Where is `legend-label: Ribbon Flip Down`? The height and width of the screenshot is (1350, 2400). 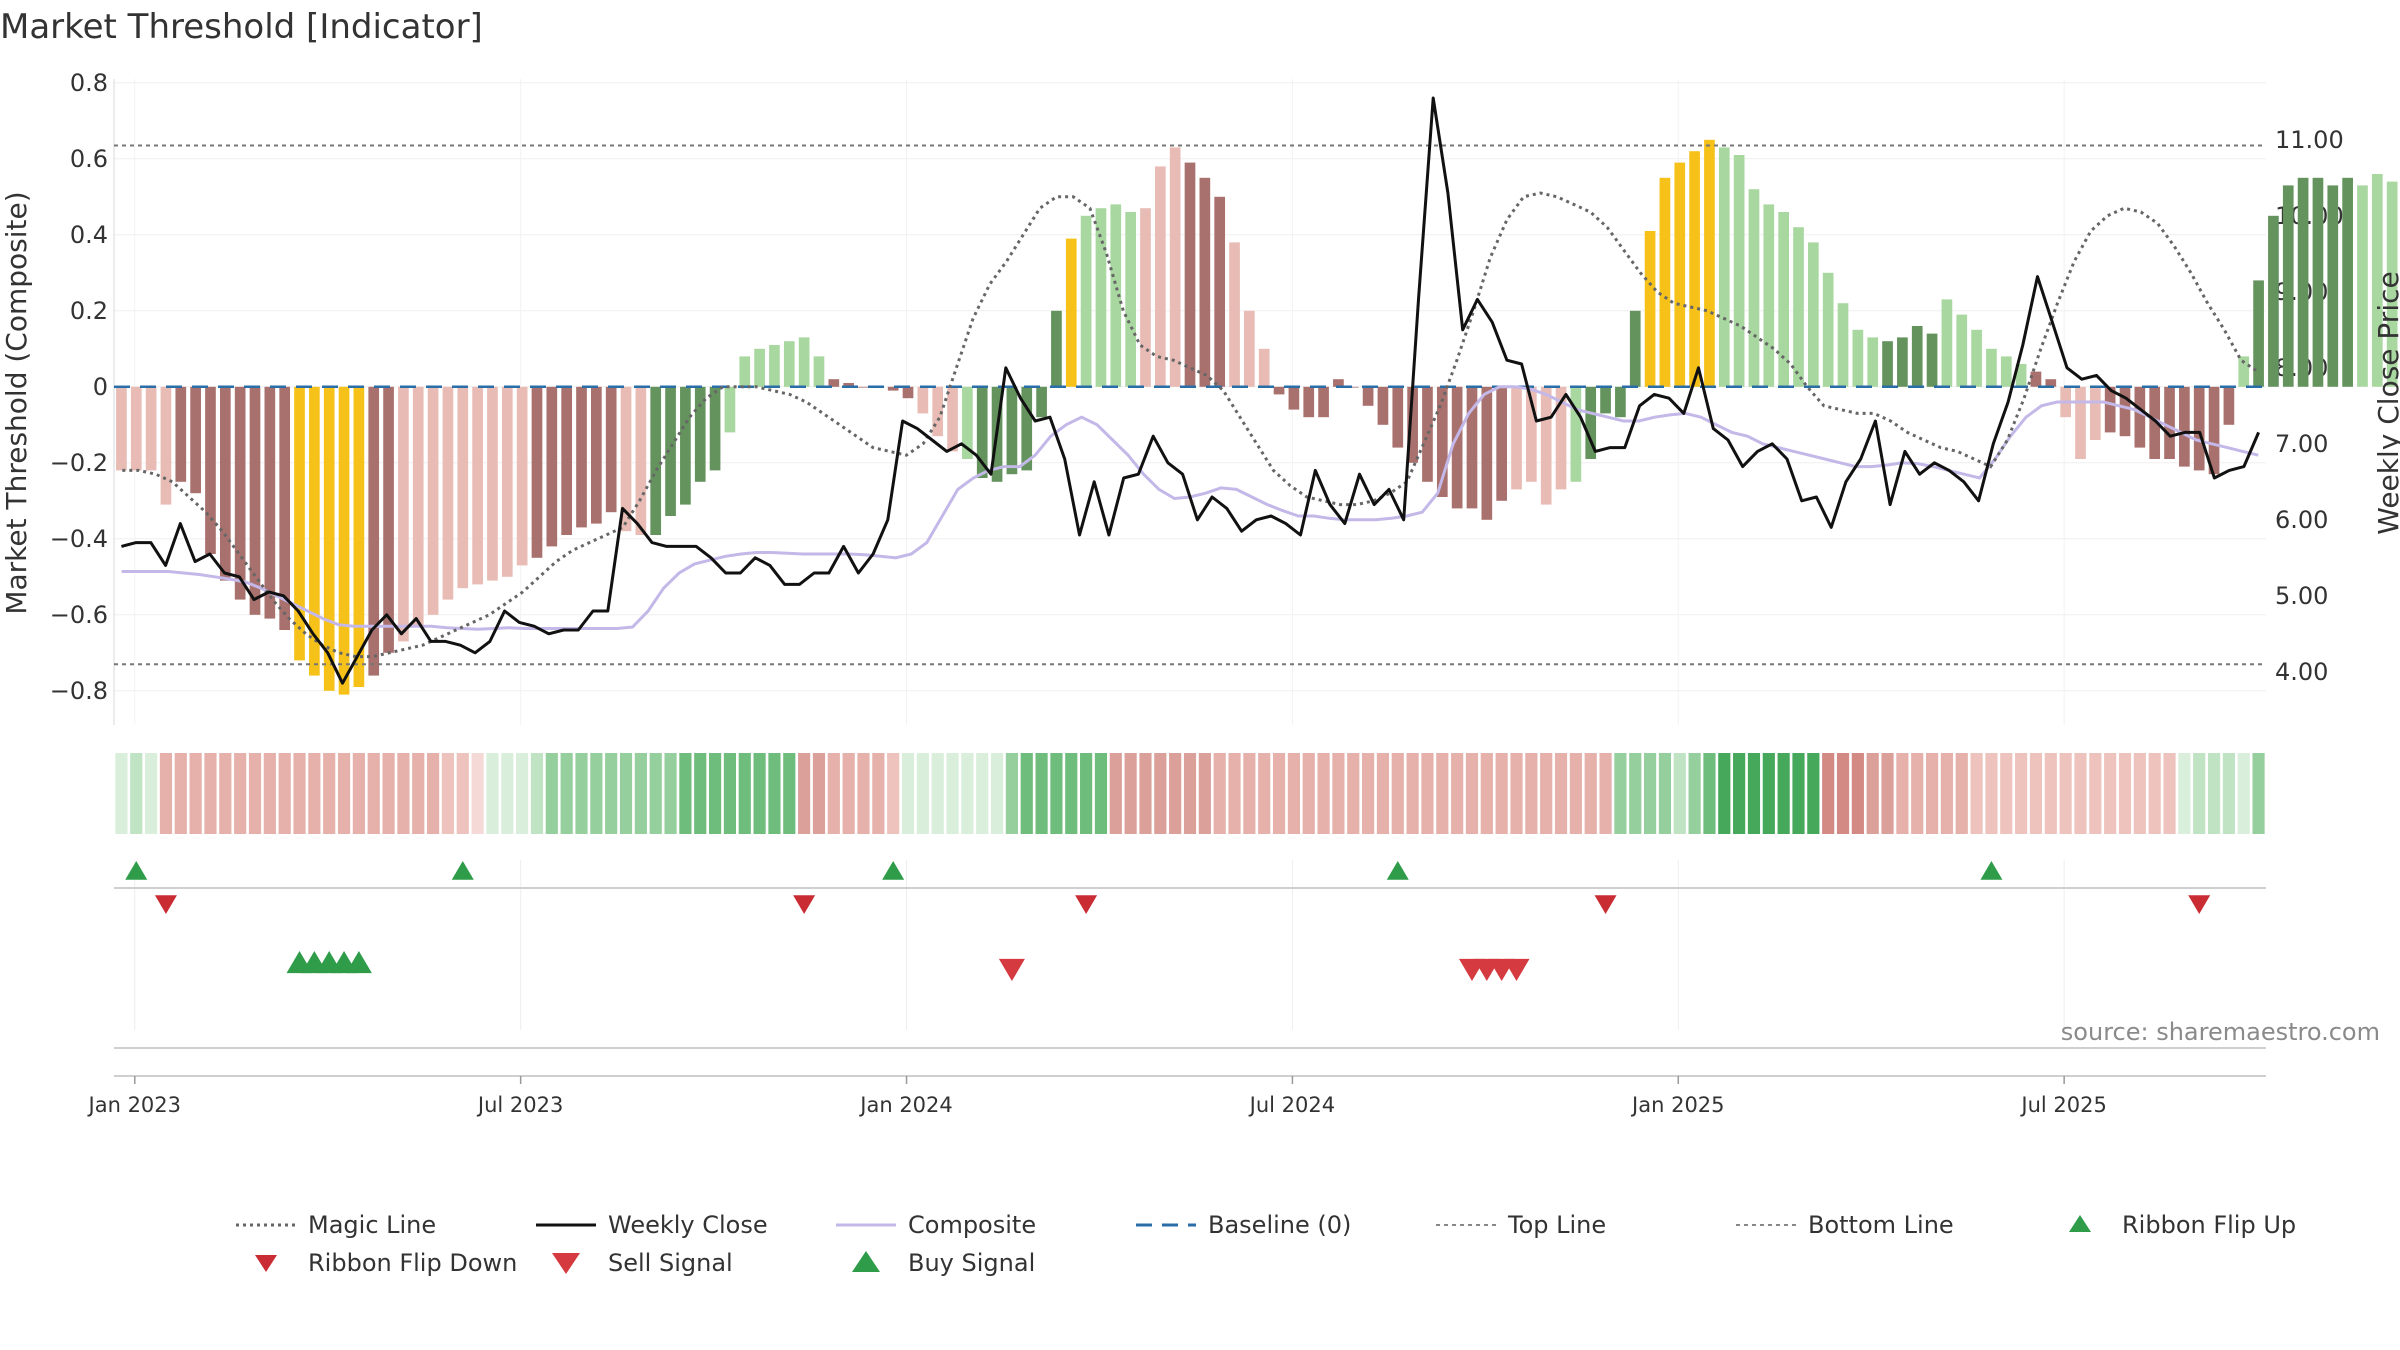 legend-label: Ribbon Flip Down is located at coordinates (412, 1263).